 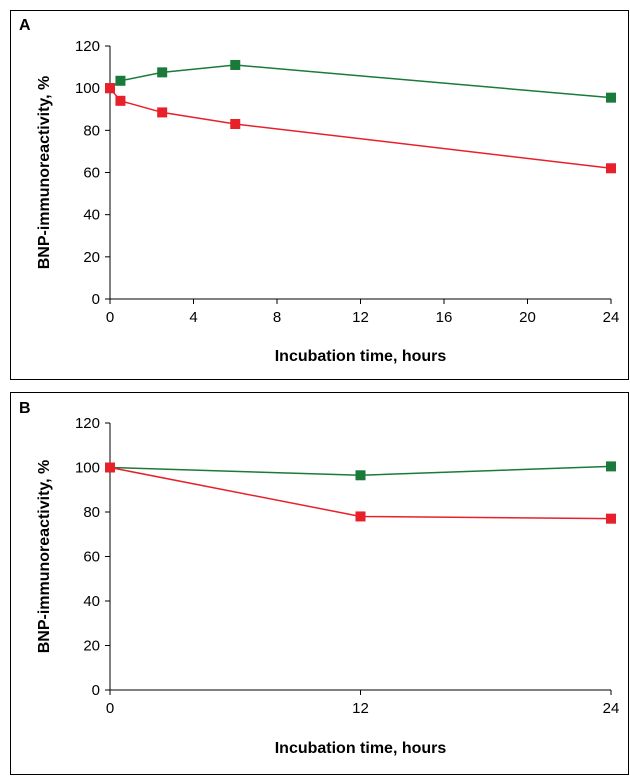 What do you see at coordinates (277, 317) in the screenshot?
I see `x-tick-label: 8` at bounding box center [277, 317].